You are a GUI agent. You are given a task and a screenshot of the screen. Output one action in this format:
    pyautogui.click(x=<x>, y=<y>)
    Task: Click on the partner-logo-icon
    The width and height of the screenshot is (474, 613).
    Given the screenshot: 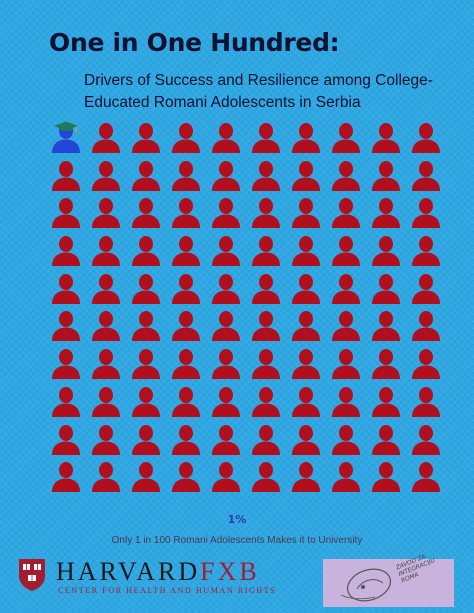 What is the action you would take?
    pyautogui.click(x=366, y=585)
    